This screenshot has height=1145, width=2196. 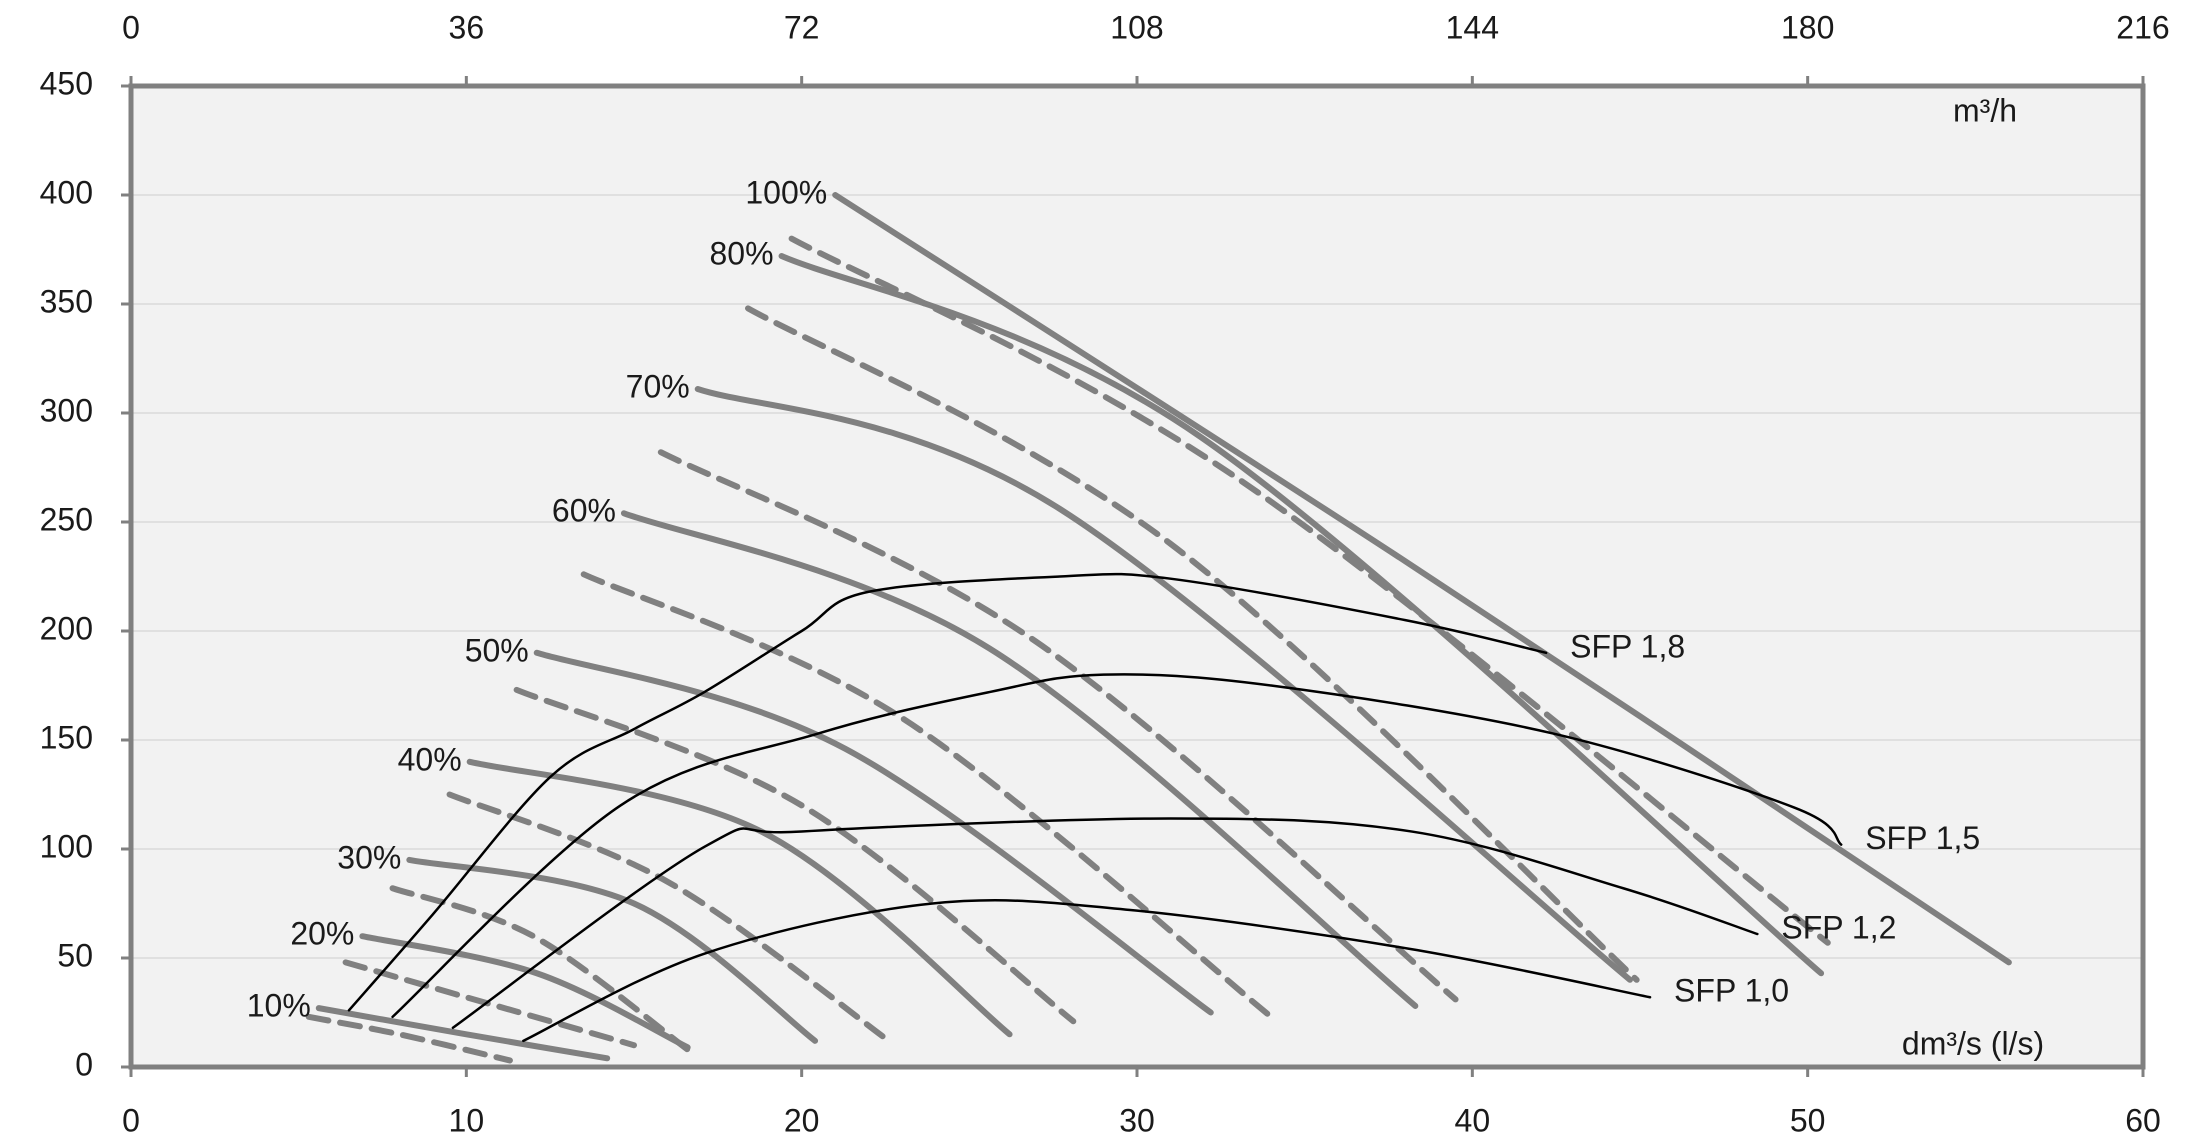 I want to click on curve-label: 80%, so click(x=741, y=253).